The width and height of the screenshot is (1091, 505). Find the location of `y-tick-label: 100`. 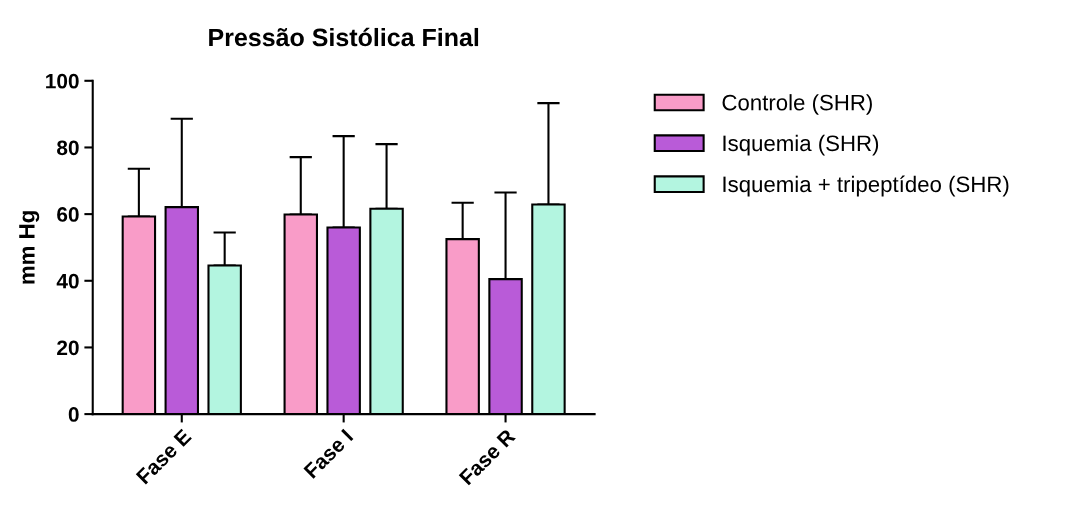

y-tick-label: 100 is located at coordinates (62, 81).